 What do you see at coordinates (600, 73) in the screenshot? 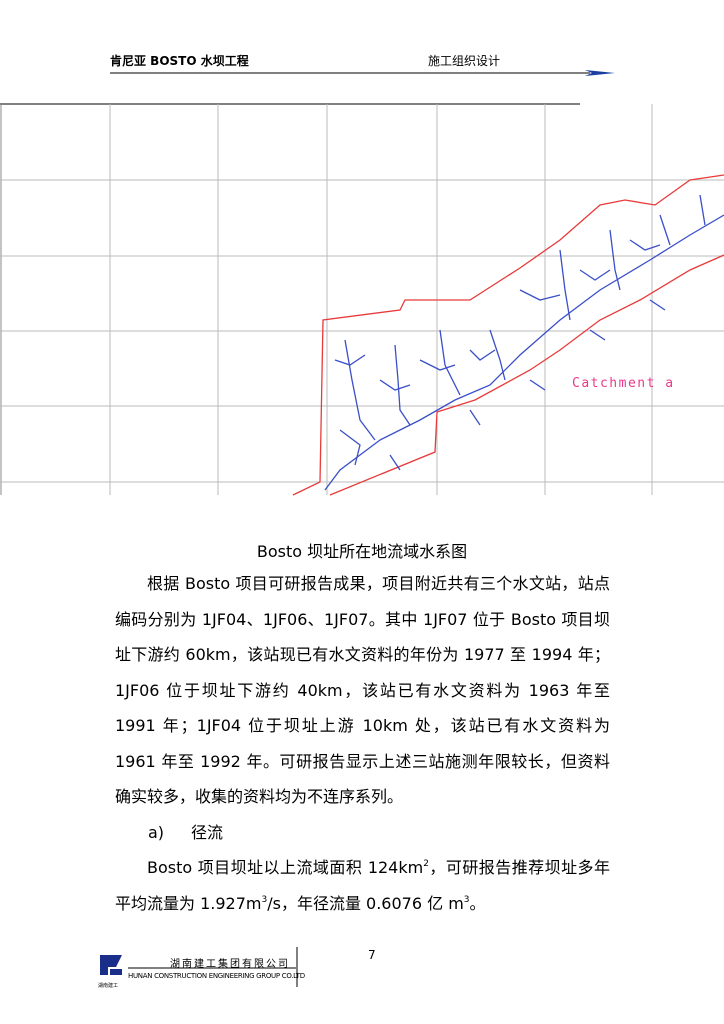
I see `header-arrow` at bounding box center [600, 73].